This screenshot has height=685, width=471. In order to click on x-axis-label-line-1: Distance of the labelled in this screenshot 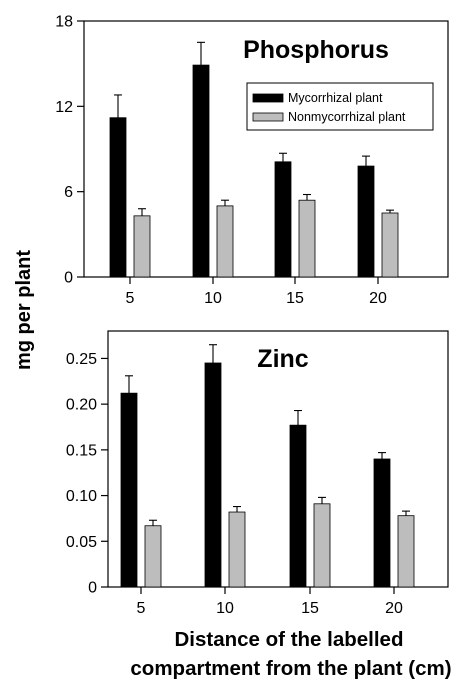, I will do `click(289, 639)`.